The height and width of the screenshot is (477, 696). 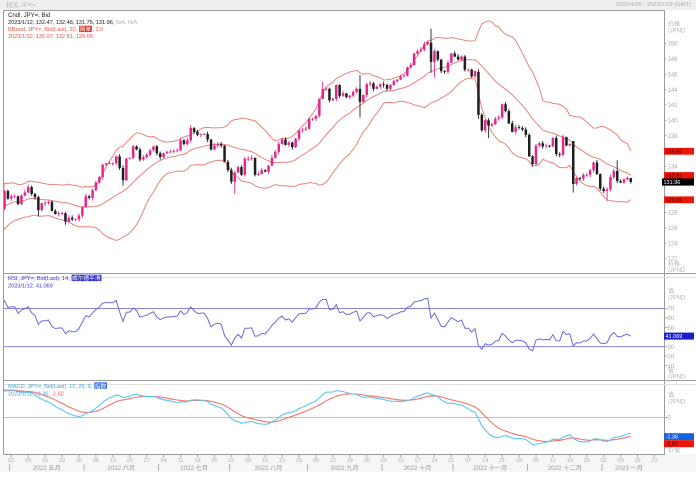 I want to click on svg-text: 2022 七月, so click(x=194, y=468).